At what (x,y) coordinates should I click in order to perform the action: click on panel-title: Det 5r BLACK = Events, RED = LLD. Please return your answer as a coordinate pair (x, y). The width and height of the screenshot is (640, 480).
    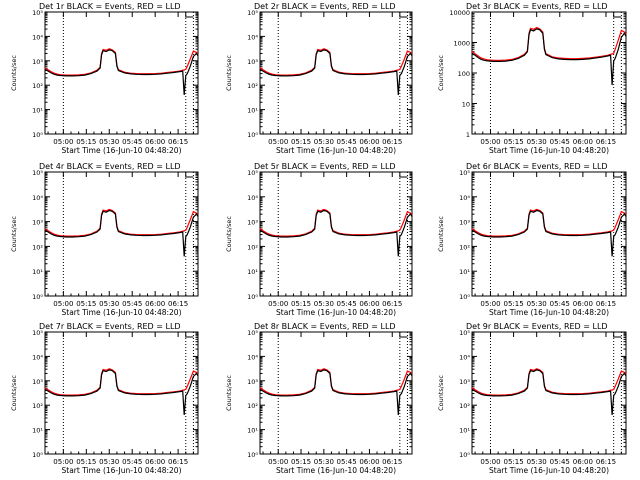
    Looking at the image, I should click on (325, 166).